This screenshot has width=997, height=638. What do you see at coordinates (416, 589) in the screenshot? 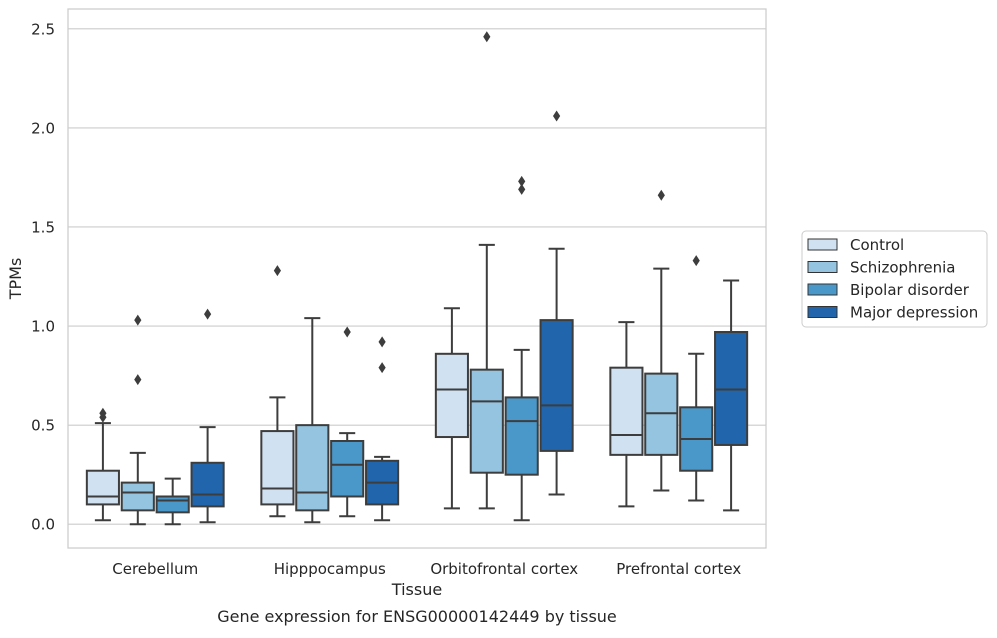
I see `x-axis-label: Tissue` at bounding box center [416, 589].